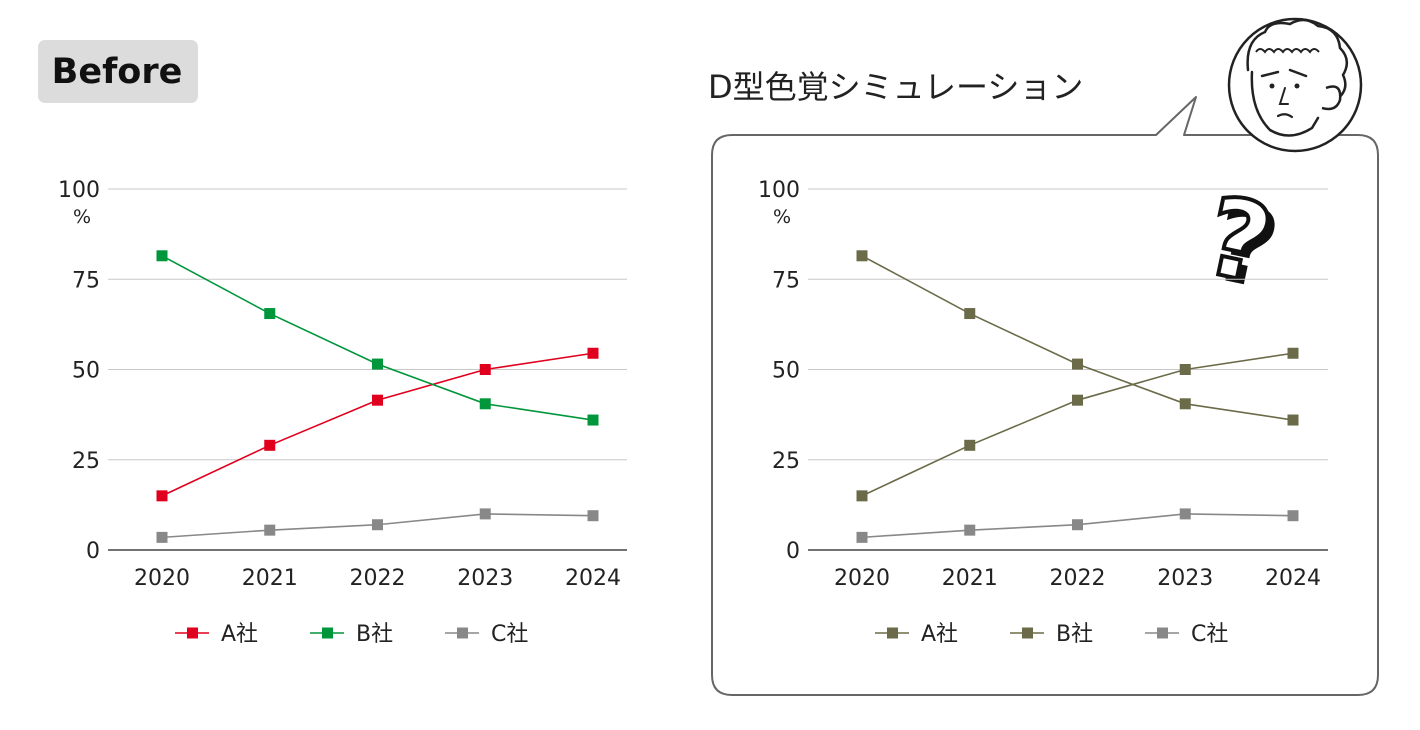 This screenshot has width=1420, height=730. I want to click on series-line, so click(377, 424).